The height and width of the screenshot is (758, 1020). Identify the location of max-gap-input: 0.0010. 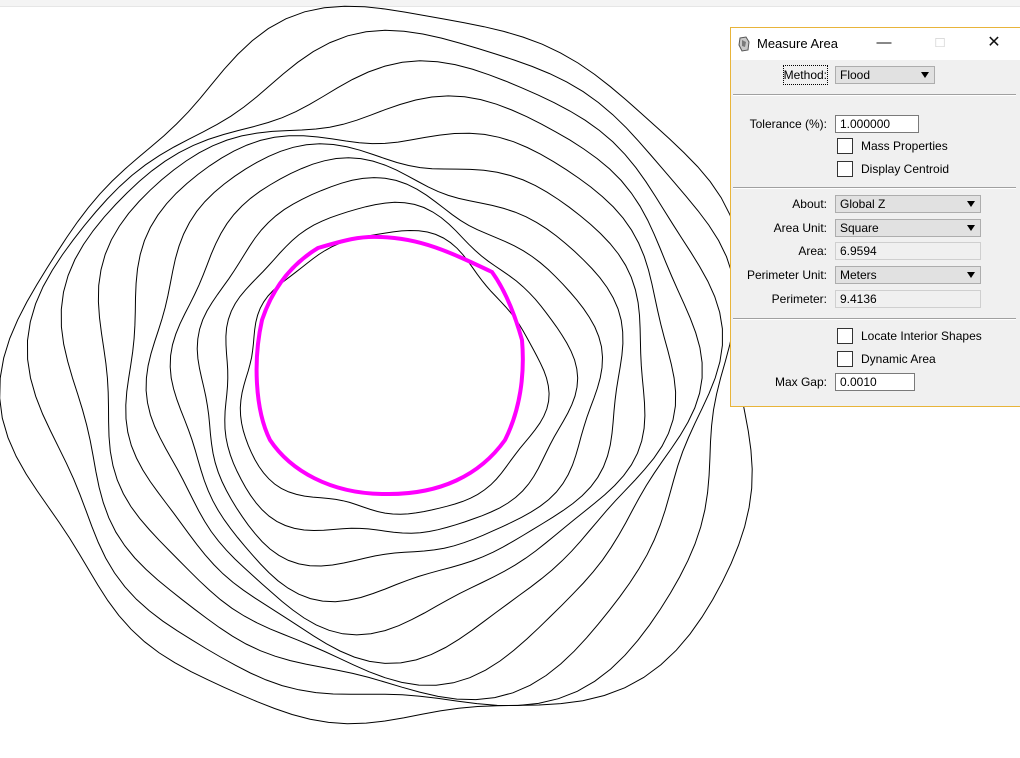
(875, 382).